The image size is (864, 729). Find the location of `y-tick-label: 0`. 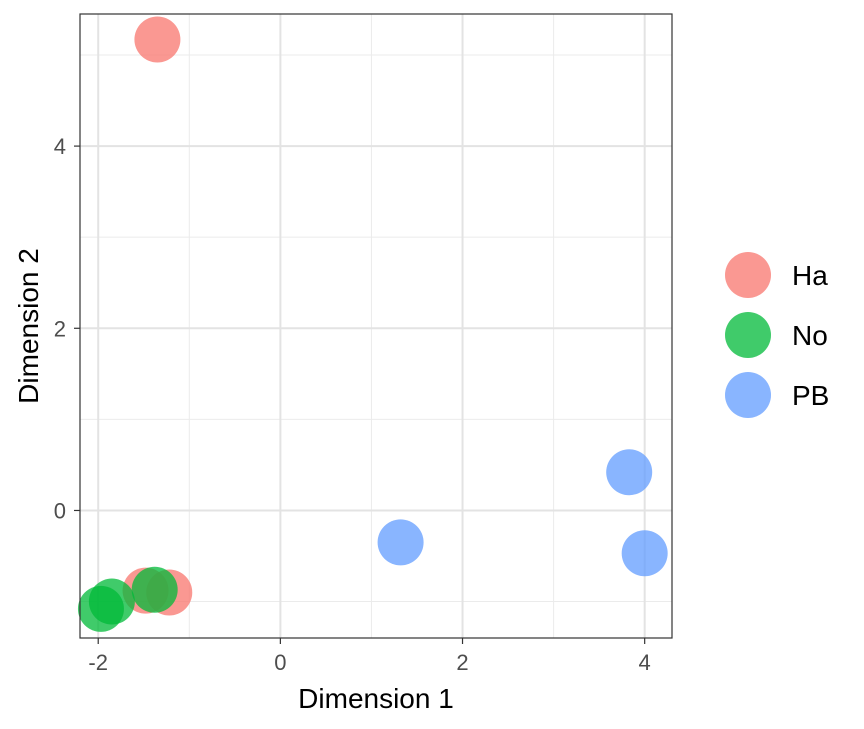

y-tick-label: 0 is located at coordinates (60, 510).